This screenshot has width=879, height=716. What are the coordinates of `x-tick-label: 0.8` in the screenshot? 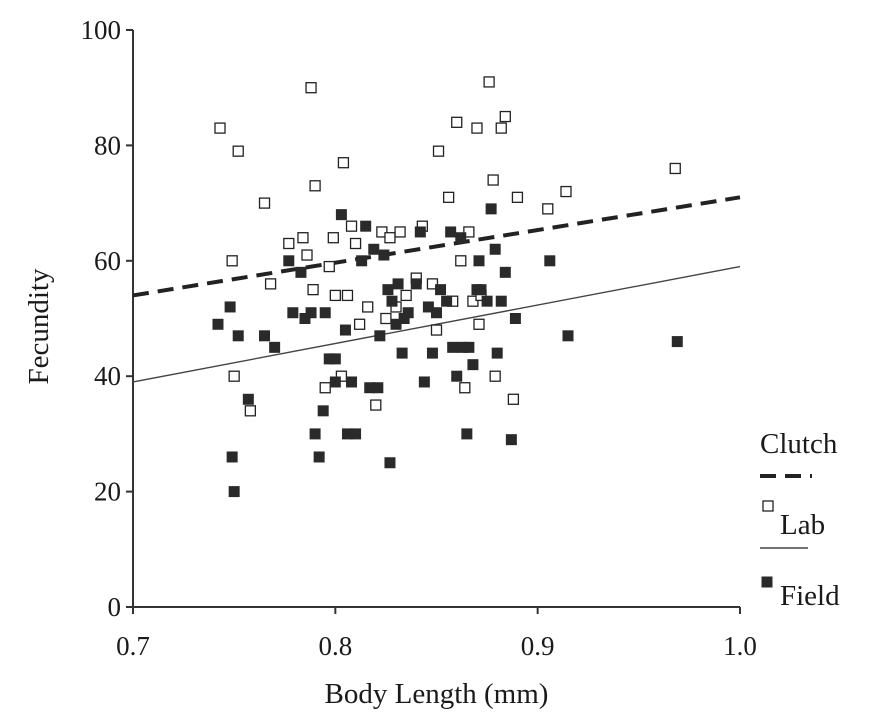 It's located at (335, 646).